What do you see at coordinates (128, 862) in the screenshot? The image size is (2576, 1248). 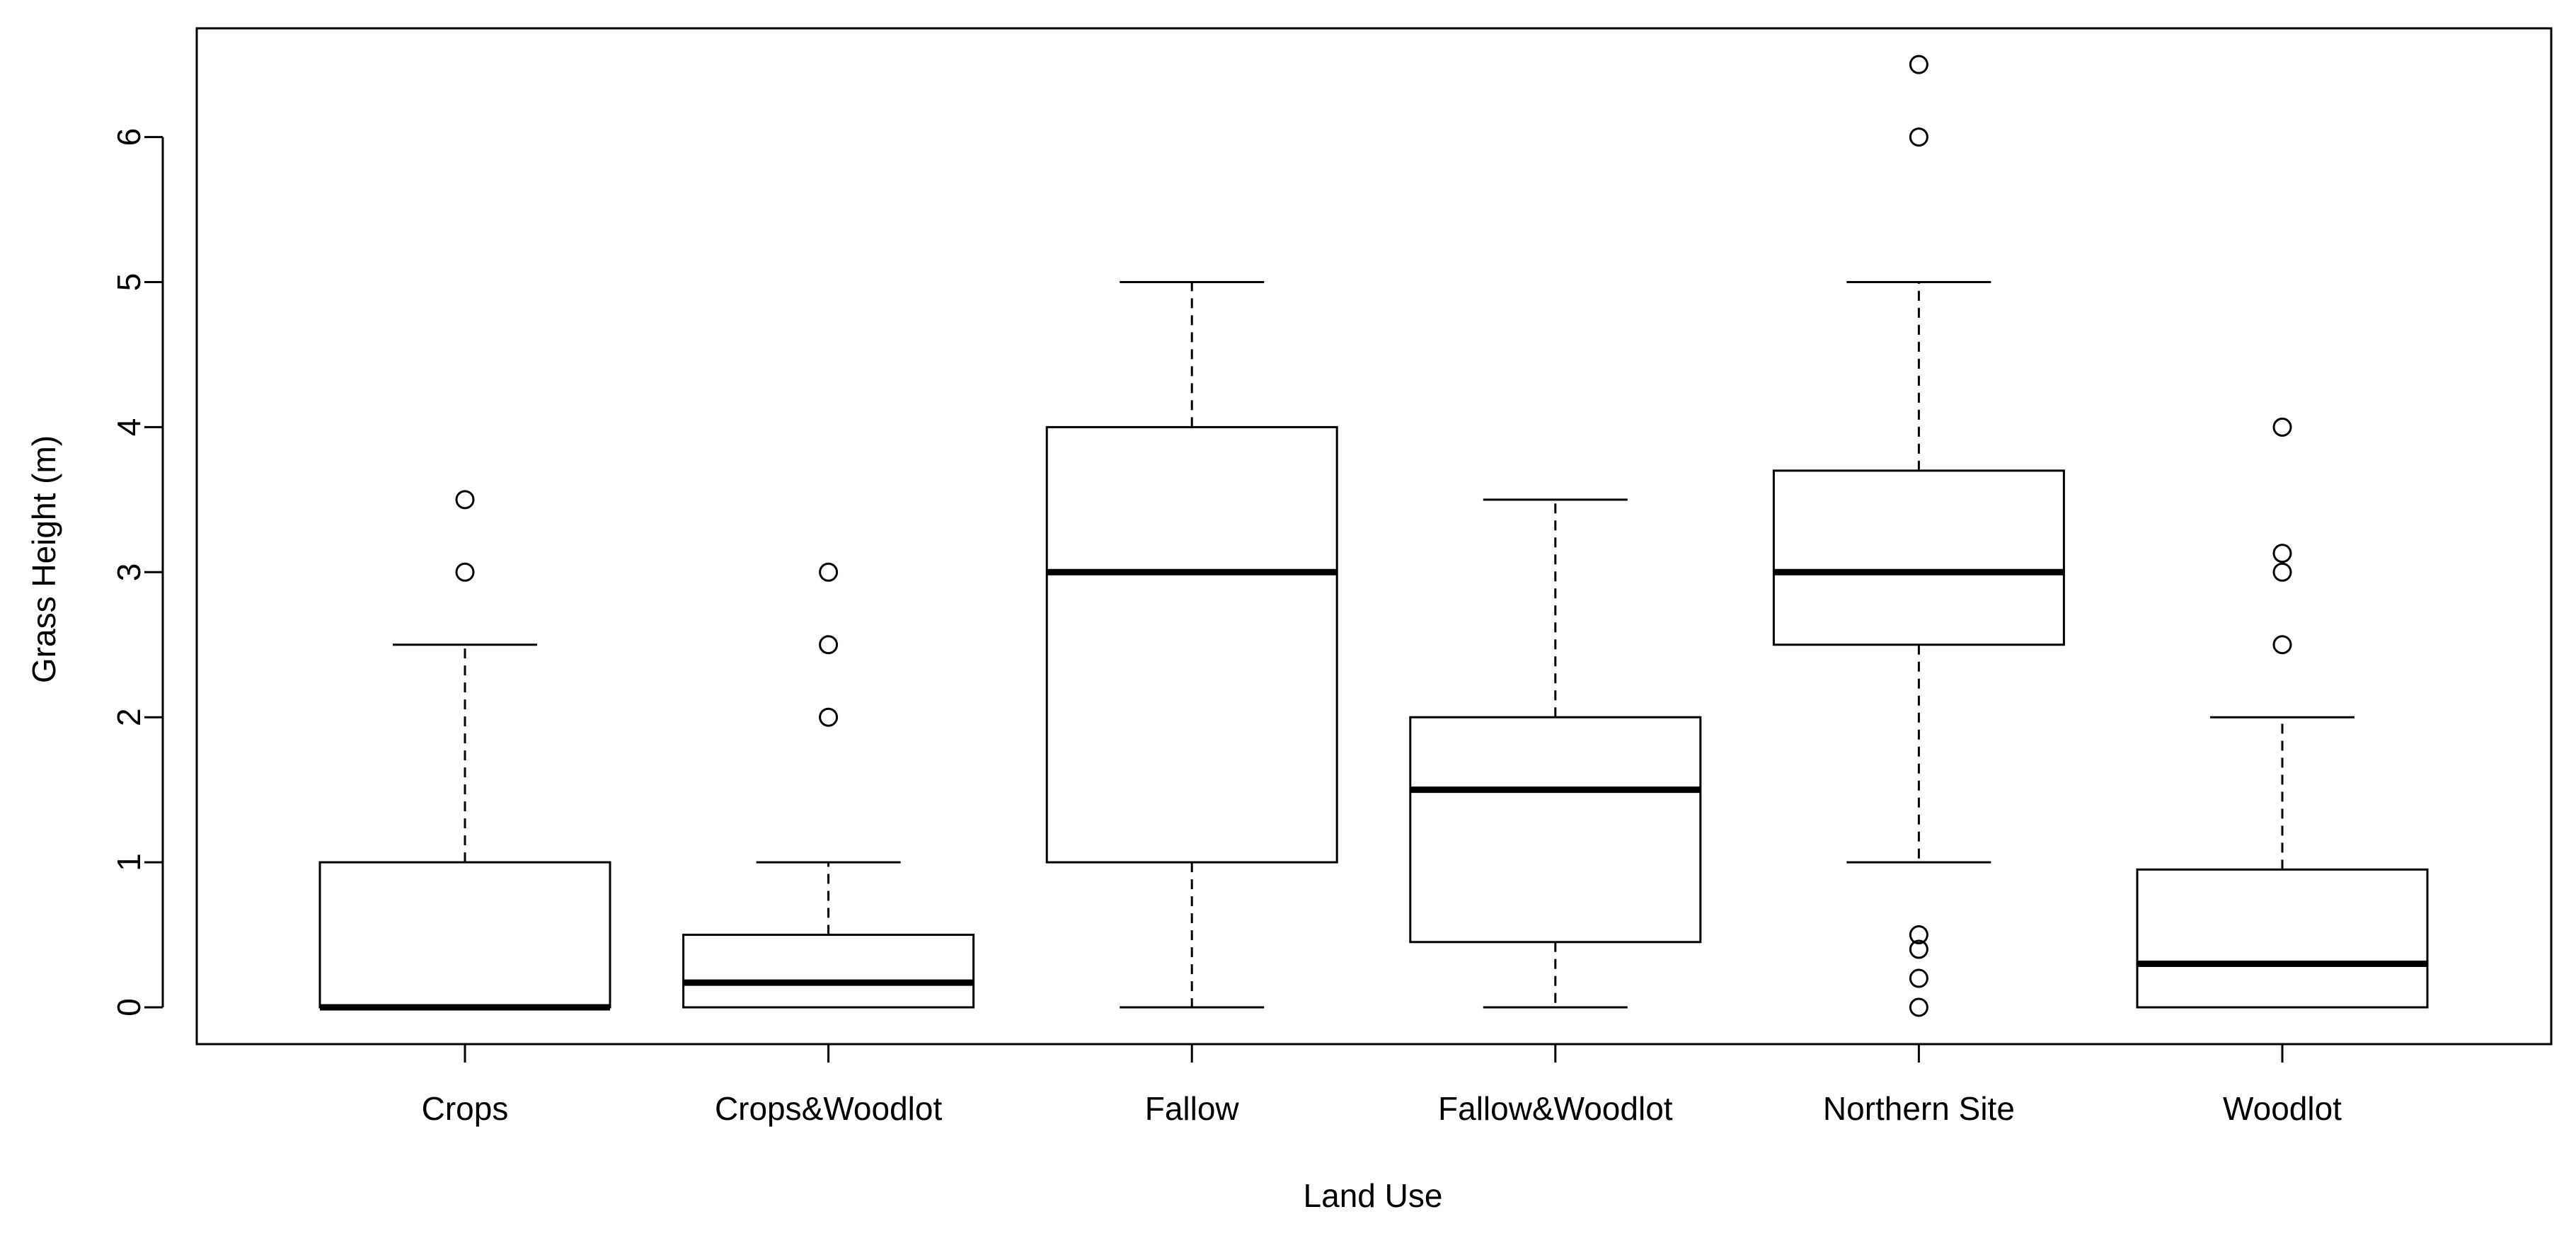 I see `y-tick-label: 1` at bounding box center [128, 862].